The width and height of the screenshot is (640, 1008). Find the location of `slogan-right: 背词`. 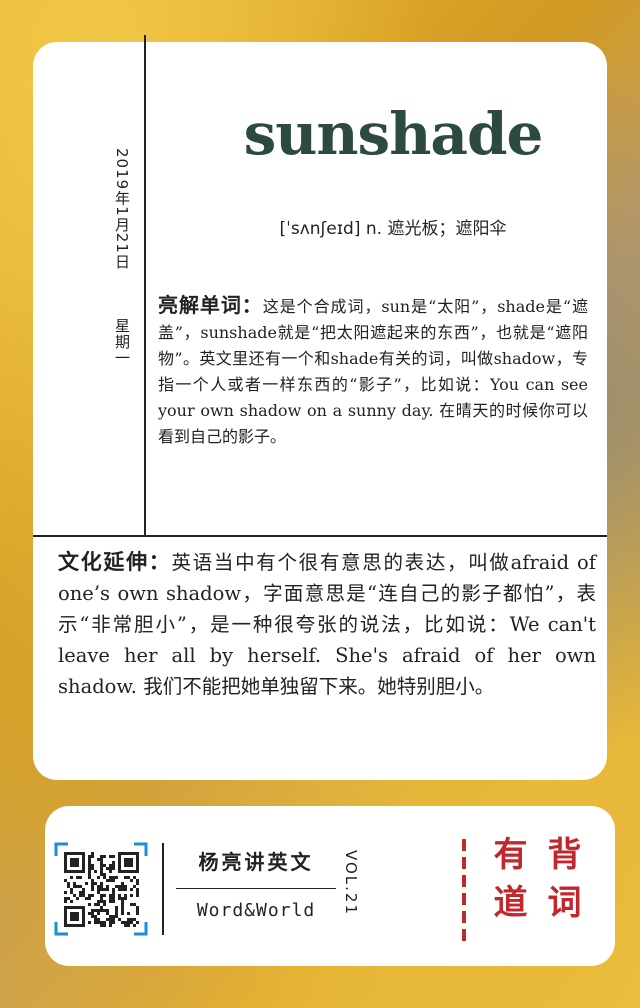

slogan-right: 背词 is located at coordinates (561, 884).